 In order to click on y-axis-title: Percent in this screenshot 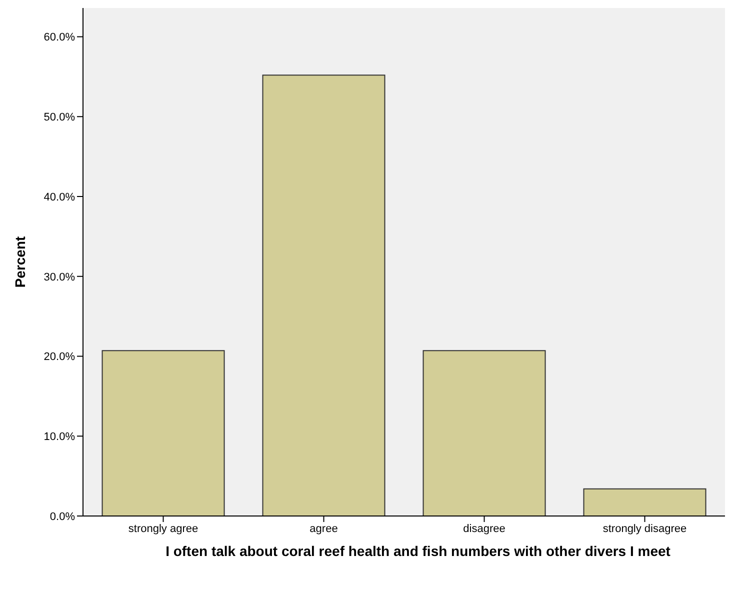, I will do `click(20, 262)`.